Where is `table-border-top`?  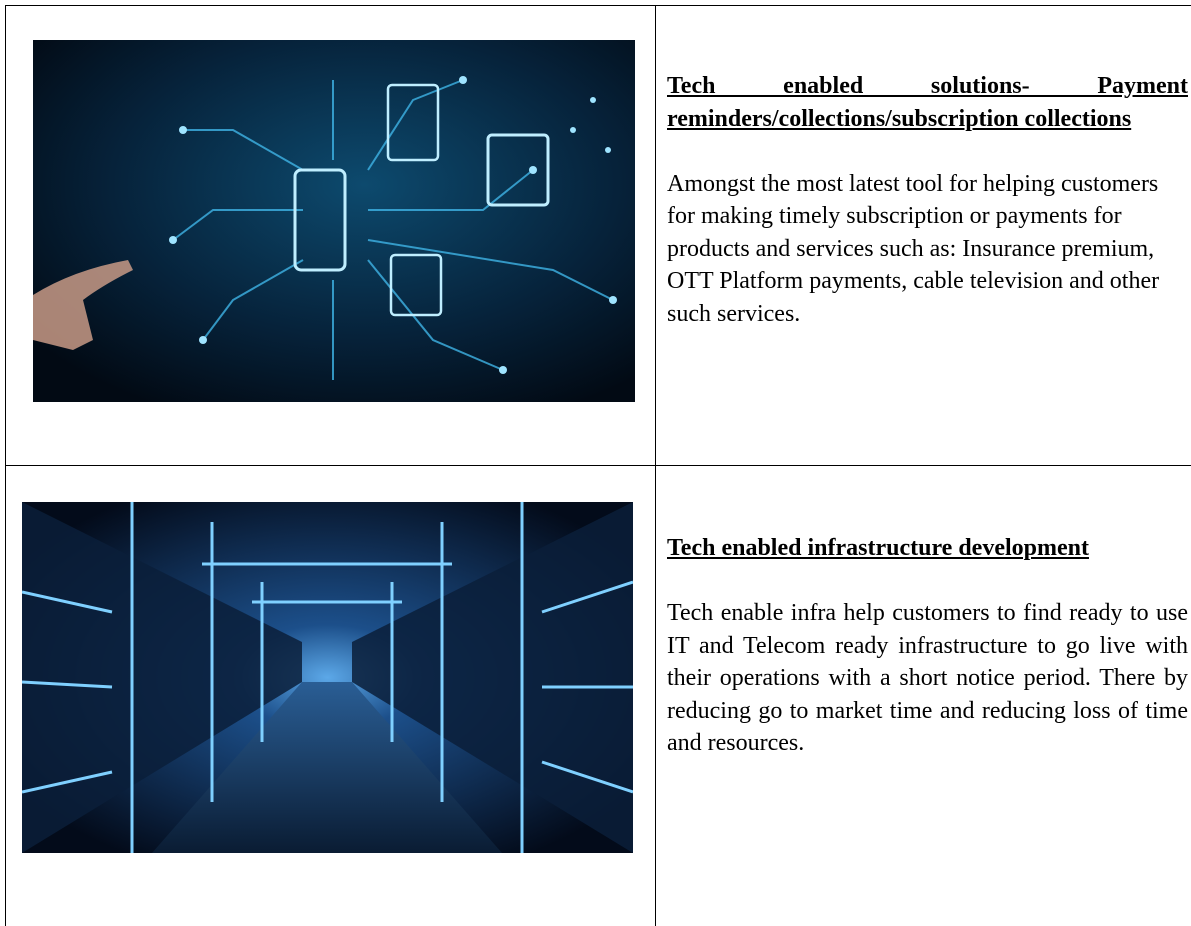
table-border-top is located at coordinates (598, 5).